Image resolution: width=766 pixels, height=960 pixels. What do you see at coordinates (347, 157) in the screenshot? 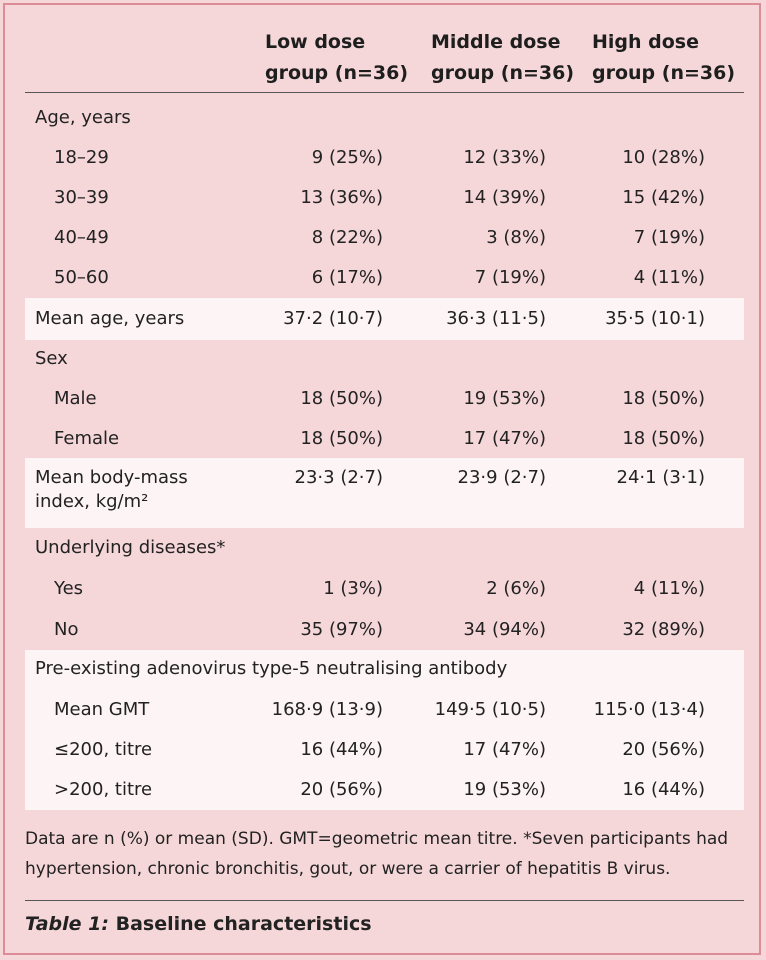
I see `row-value-low: 9 (25%)` at bounding box center [347, 157].